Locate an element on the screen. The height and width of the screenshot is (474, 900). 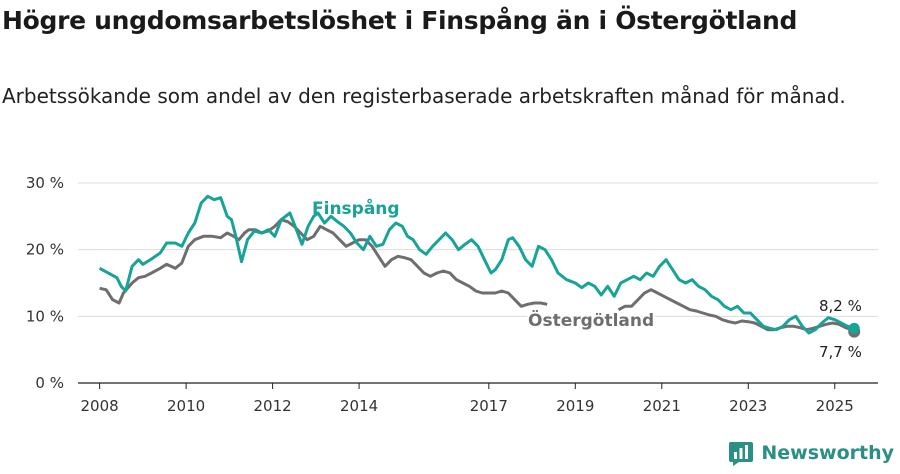
end-point-finspang is located at coordinates (854, 328).